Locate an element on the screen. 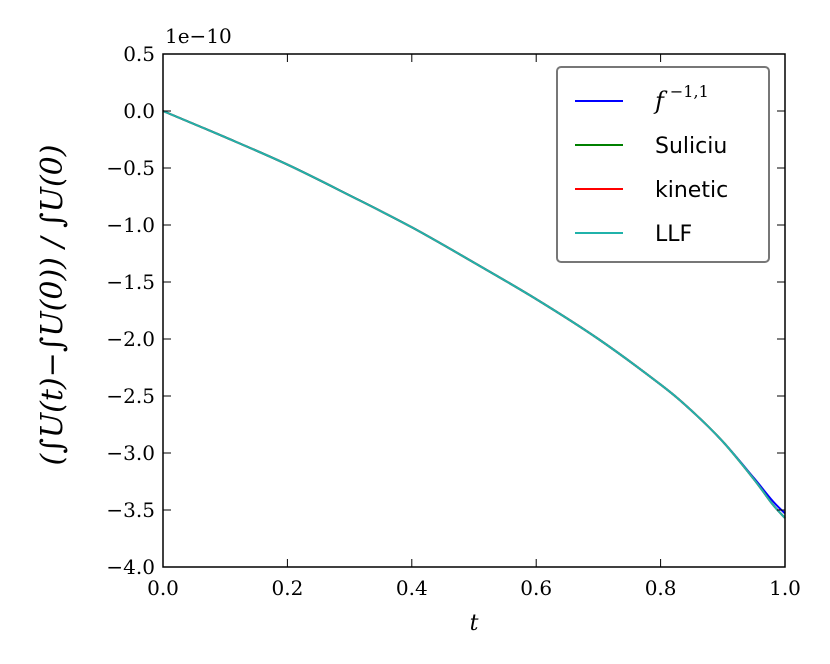 The height and width of the screenshot is (664, 830). y-tick-label: 0.0 is located at coordinates (139, 111).